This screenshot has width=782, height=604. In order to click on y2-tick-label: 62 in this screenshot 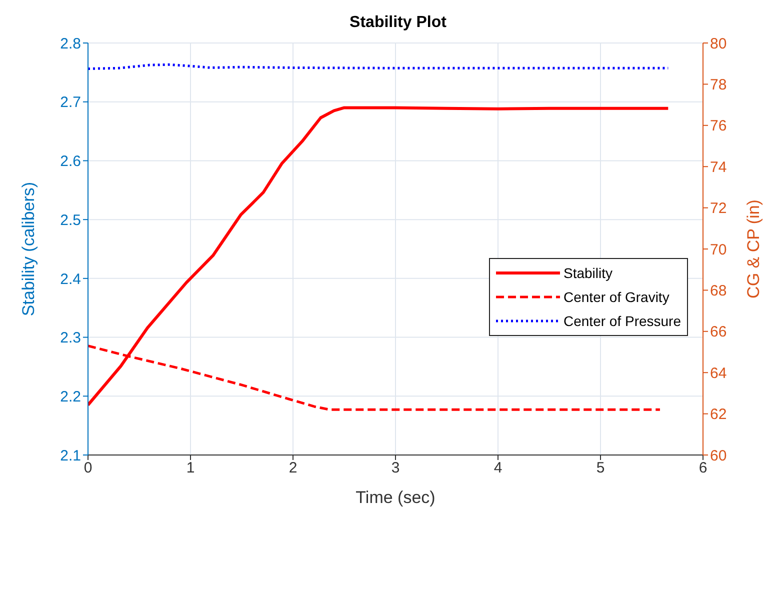, I will do `click(718, 415)`.